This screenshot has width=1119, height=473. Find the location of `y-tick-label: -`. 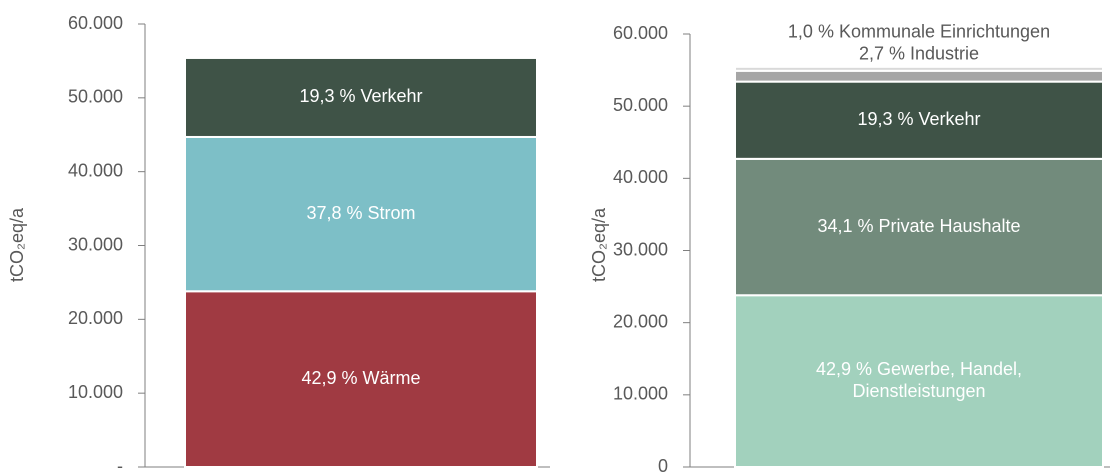

y-tick-label: - is located at coordinates (120, 464).